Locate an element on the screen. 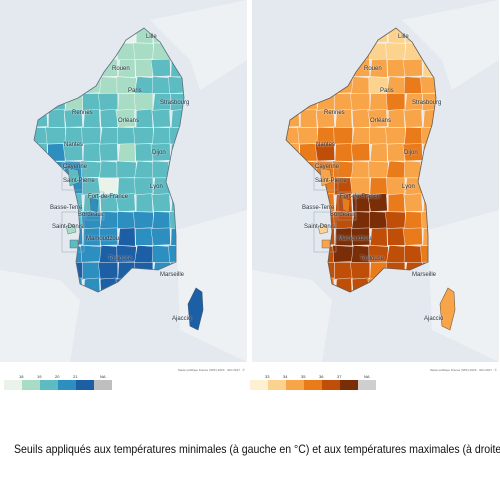  city-label: Lyon is located at coordinates (156, 187).